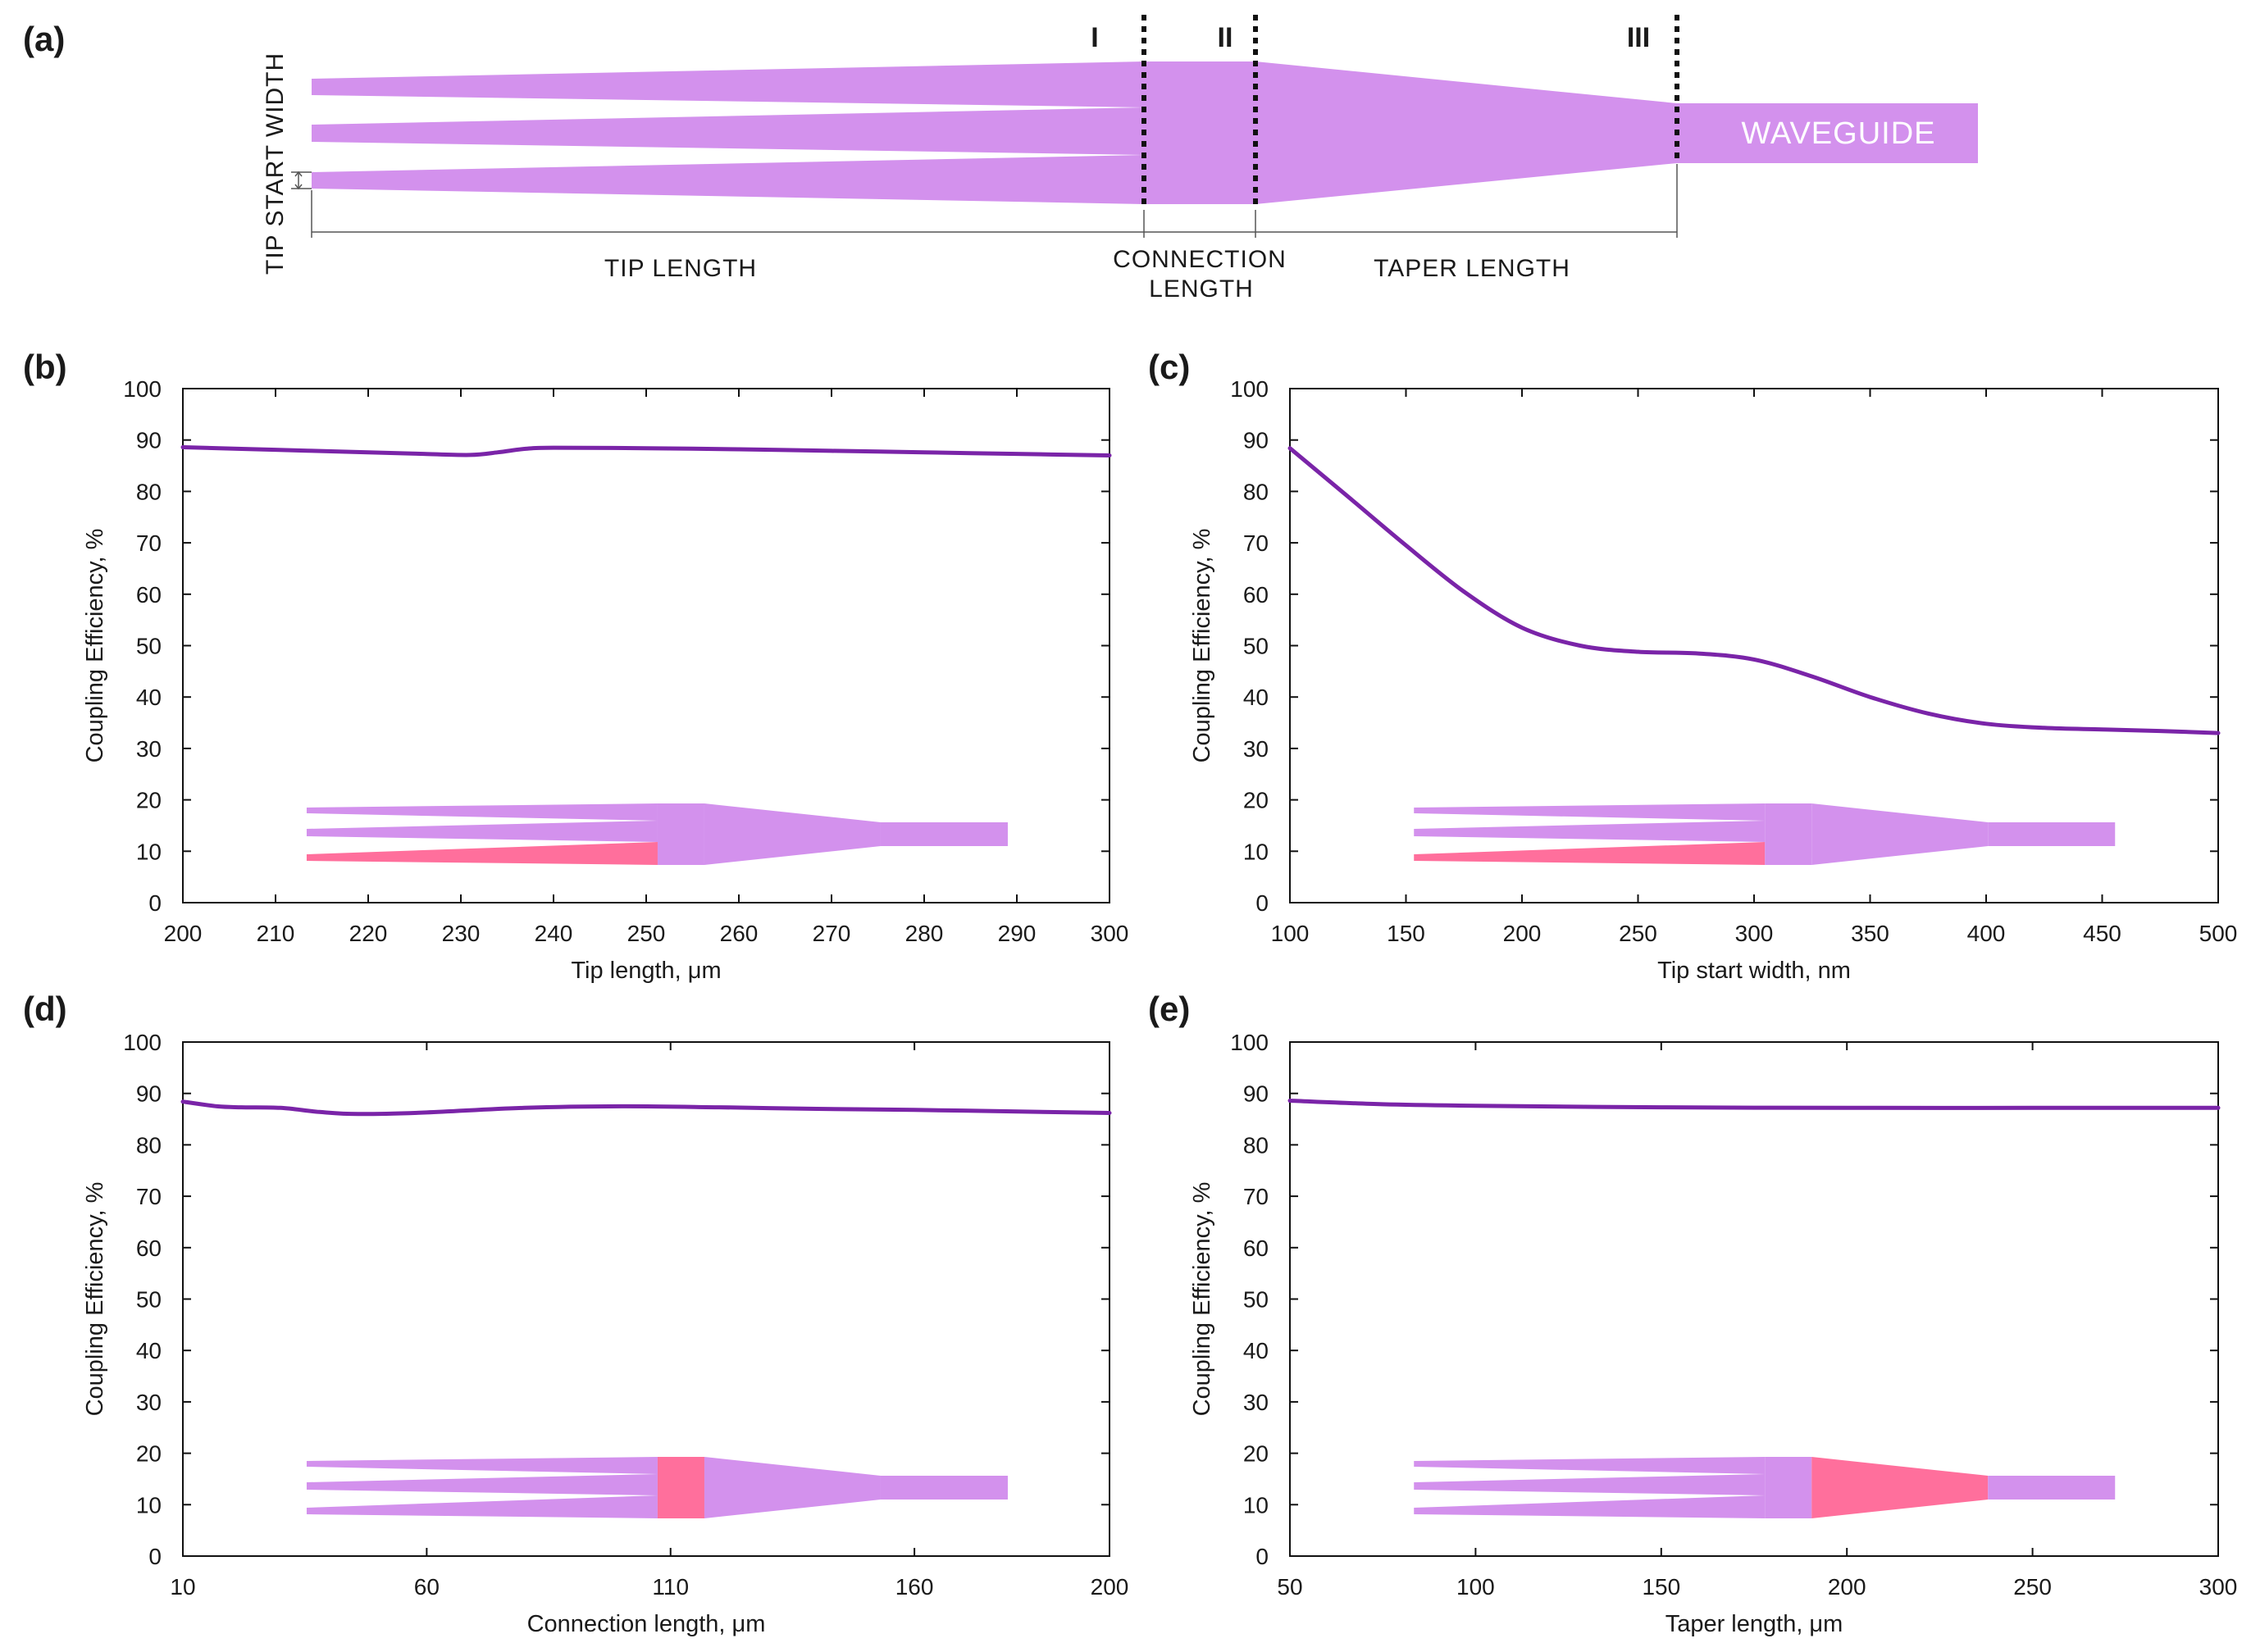 This screenshot has height=1652, width=2251. What do you see at coordinates (44, 39) in the screenshot?
I see `panel-letter-a: (a)` at bounding box center [44, 39].